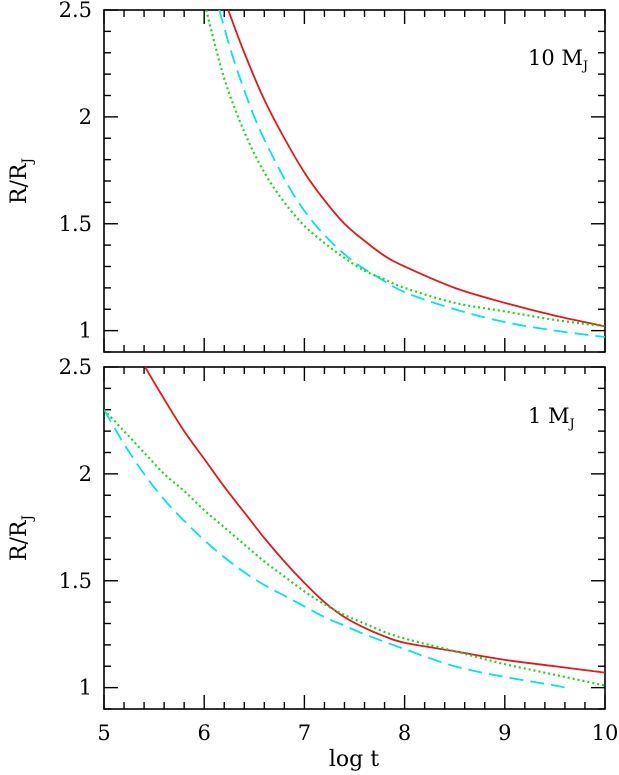 The width and height of the screenshot is (619, 775). Describe the element at coordinates (504, 733) in the screenshot. I see `x-tick-label: 9` at that location.